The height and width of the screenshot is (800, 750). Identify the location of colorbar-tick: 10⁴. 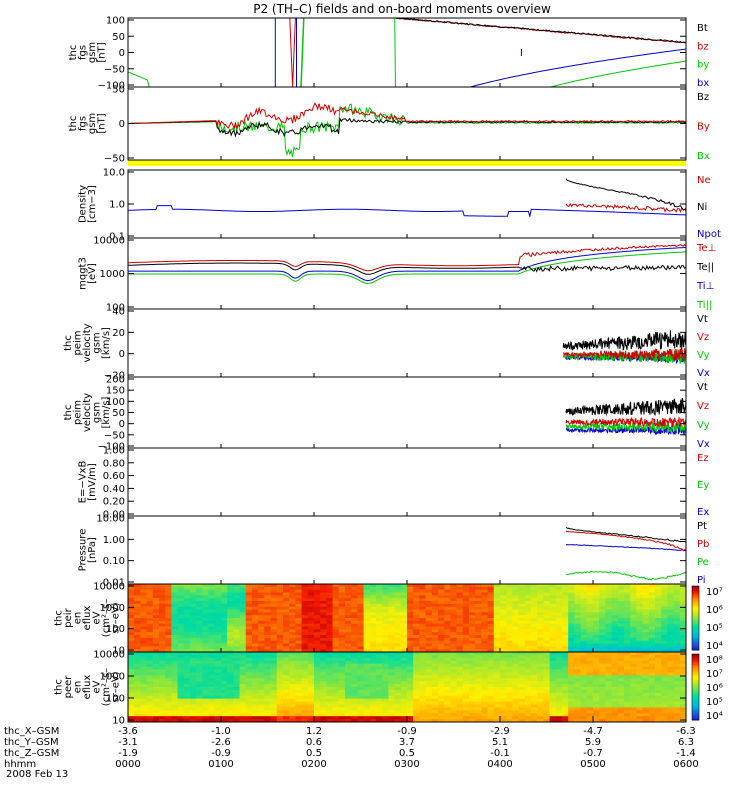
(714, 716).